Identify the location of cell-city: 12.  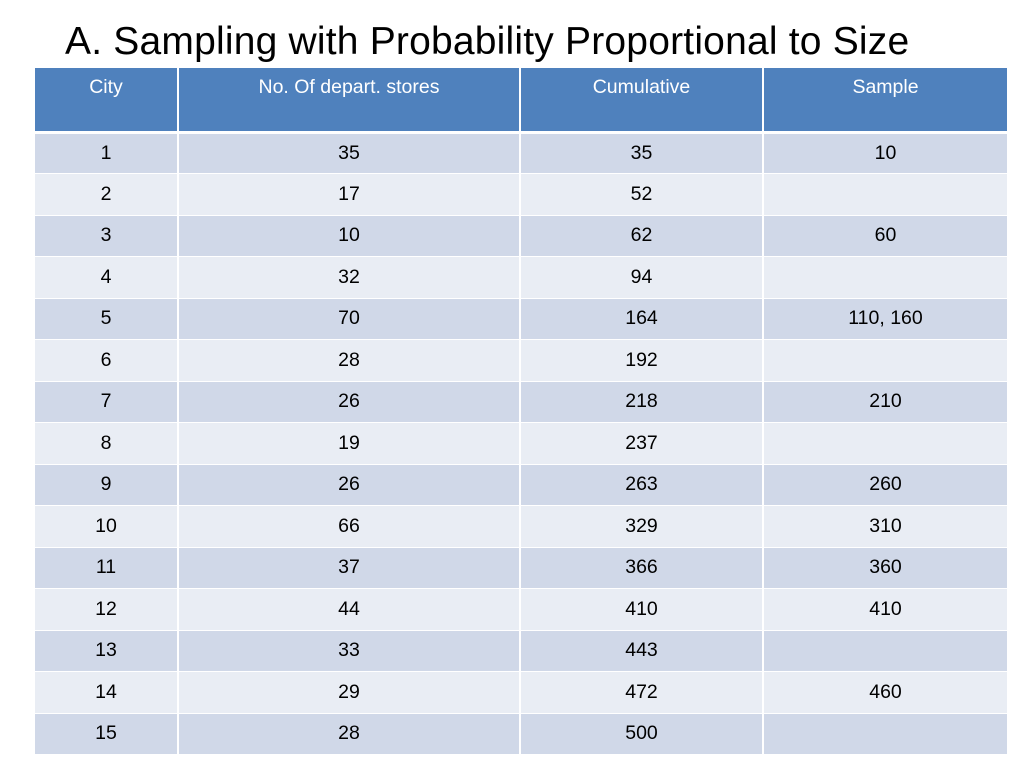
(107, 609).